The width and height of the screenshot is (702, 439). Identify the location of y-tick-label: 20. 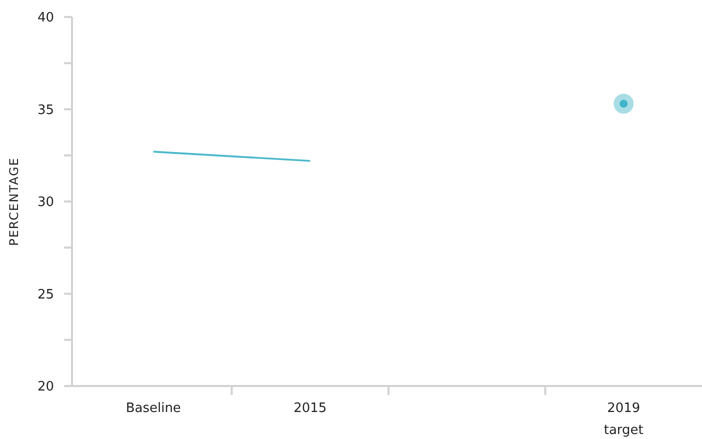
(45, 387).